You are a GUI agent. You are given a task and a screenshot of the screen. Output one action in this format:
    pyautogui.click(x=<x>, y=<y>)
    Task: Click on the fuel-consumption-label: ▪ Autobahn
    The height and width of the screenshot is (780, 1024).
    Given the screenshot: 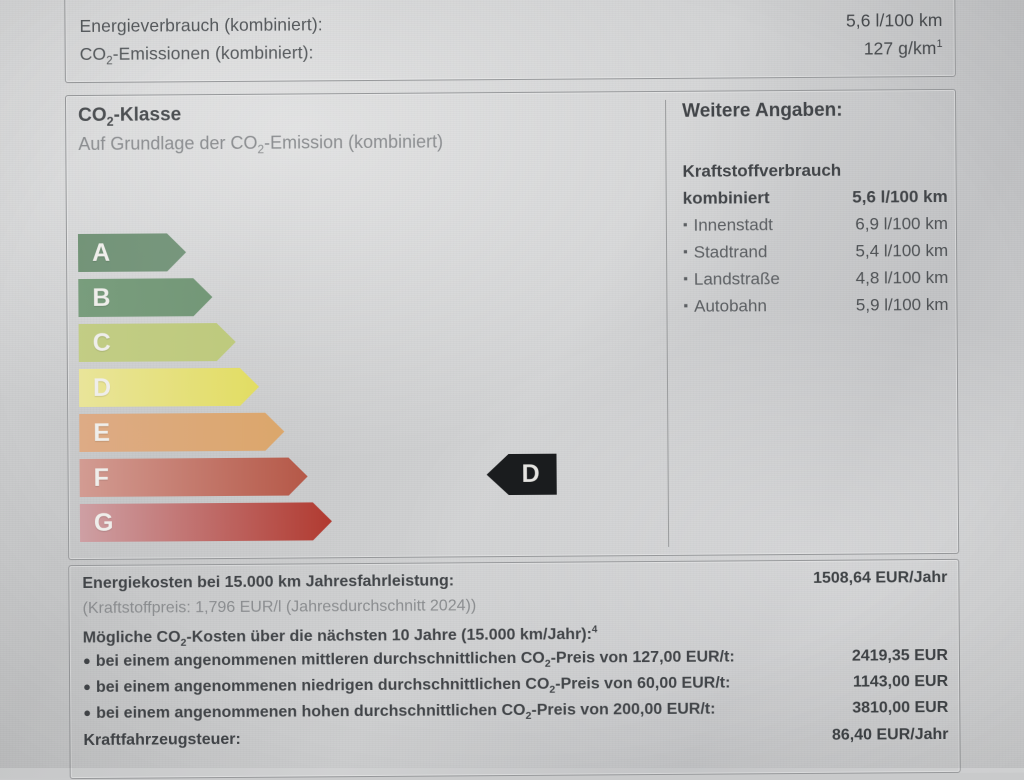 What is the action you would take?
    pyautogui.click(x=725, y=306)
    